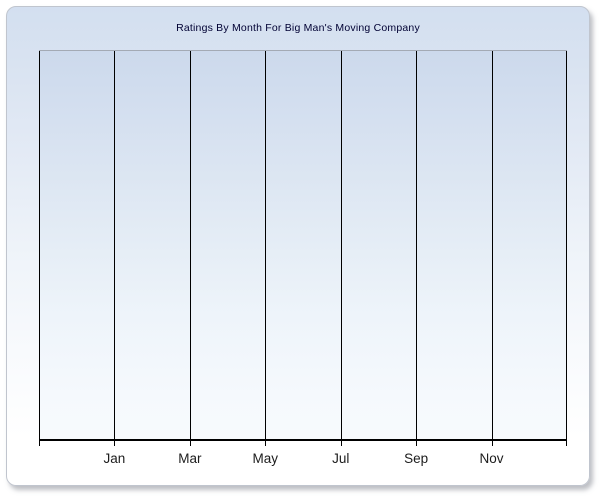 This screenshot has height=500, width=600. Describe the element at coordinates (190, 458) in the screenshot. I see `x-axis-label: Mar` at that location.